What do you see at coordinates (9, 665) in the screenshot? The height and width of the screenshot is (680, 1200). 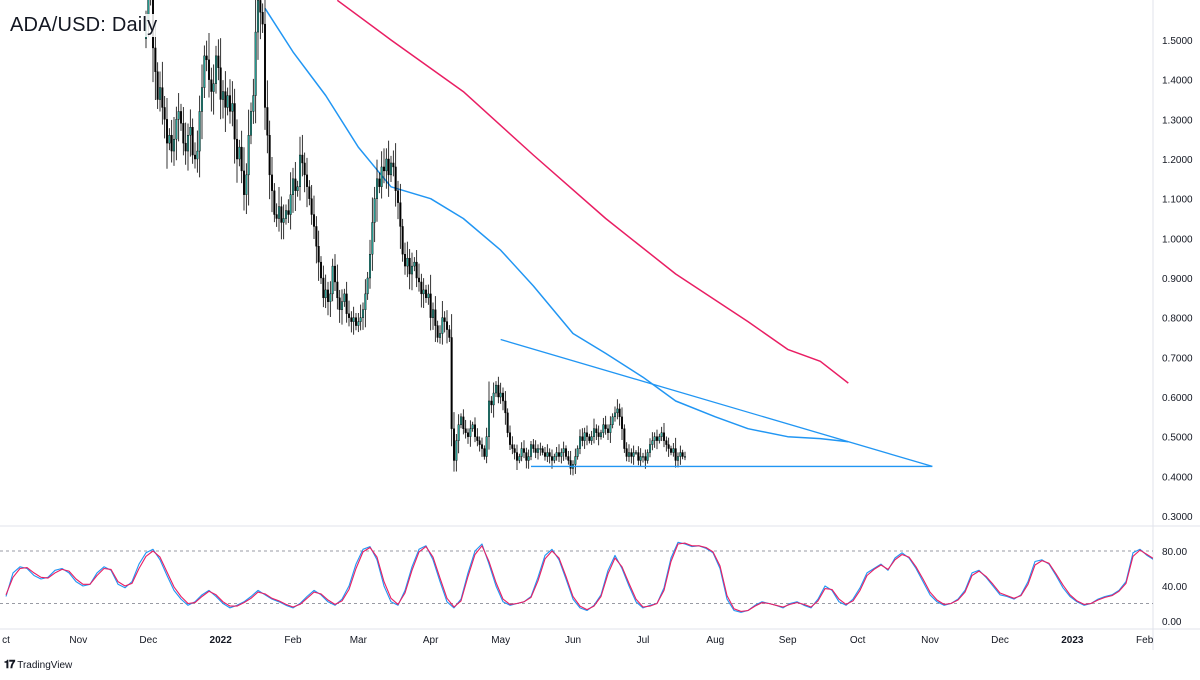 I see `tradingview-logo-icon: 𝟏𝟕` at bounding box center [9, 665].